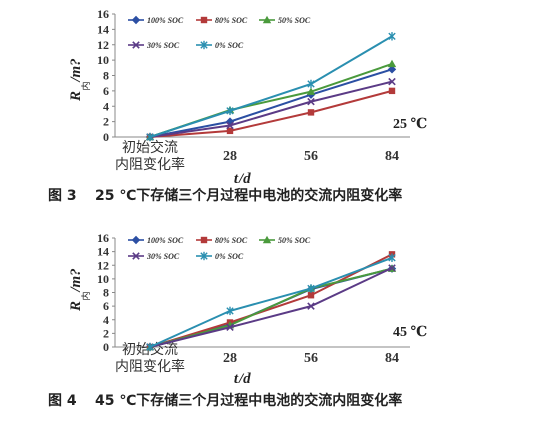 The image size is (554, 427). I want to click on series-0-soc, so click(271, 302).